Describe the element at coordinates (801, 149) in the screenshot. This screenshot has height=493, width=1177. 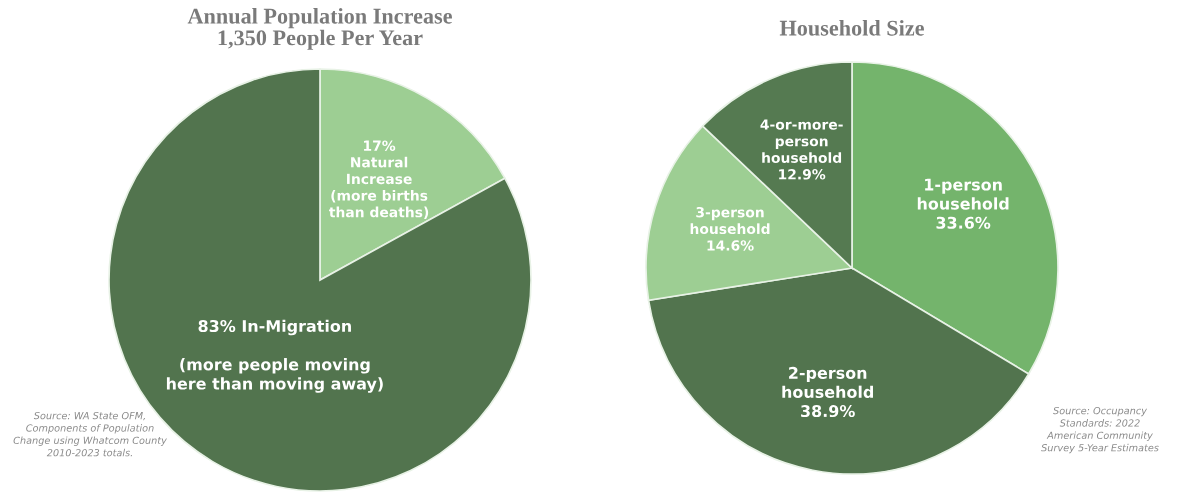
I see `slice-label: 4-or-more- person household 12.9%` at that location.